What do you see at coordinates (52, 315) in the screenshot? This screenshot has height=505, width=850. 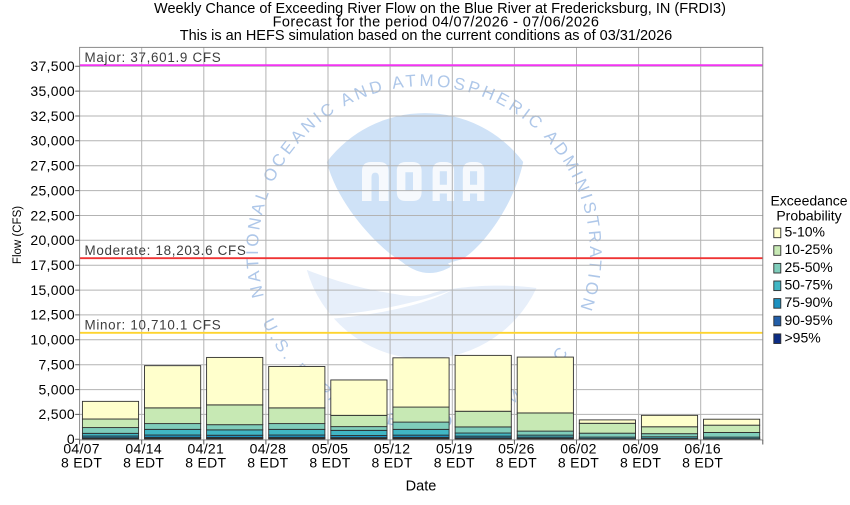 I see `svg-text: 12,500` at bounding box center [52, 315].